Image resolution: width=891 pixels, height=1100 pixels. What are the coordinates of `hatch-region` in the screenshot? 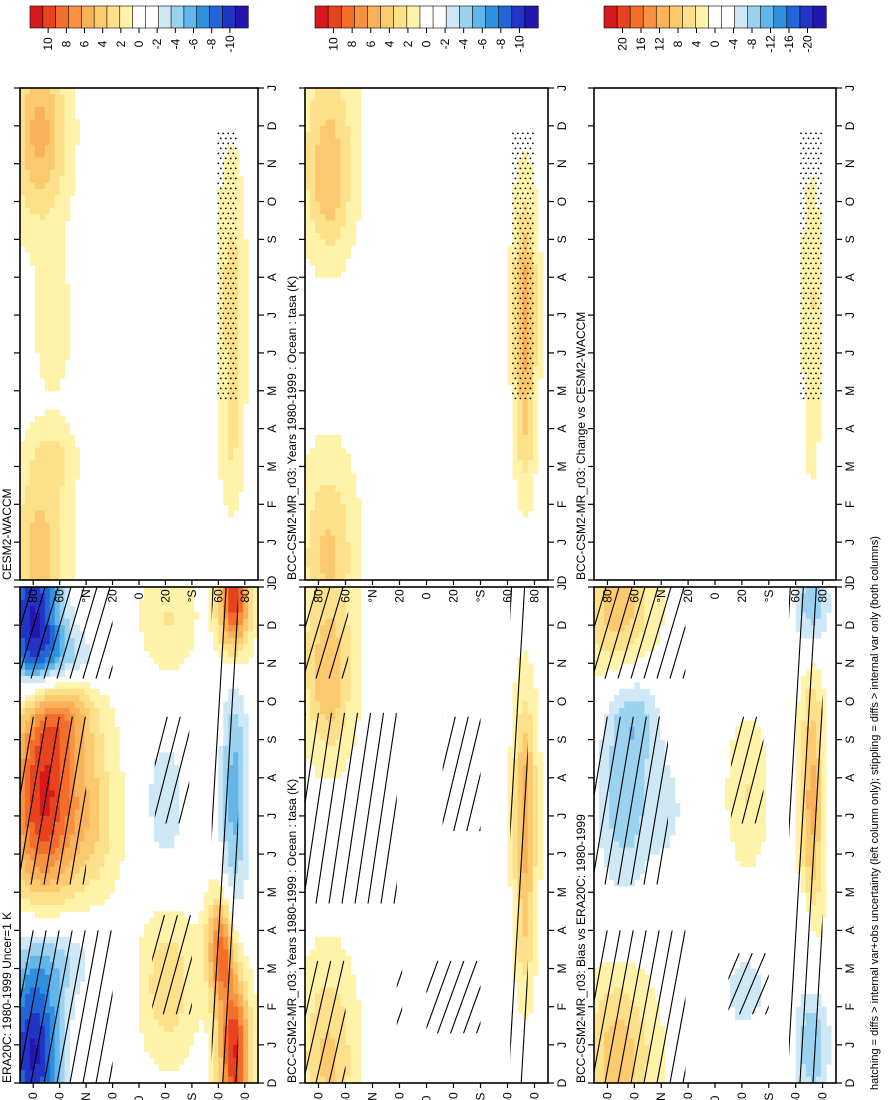 It's located at (453, 997).